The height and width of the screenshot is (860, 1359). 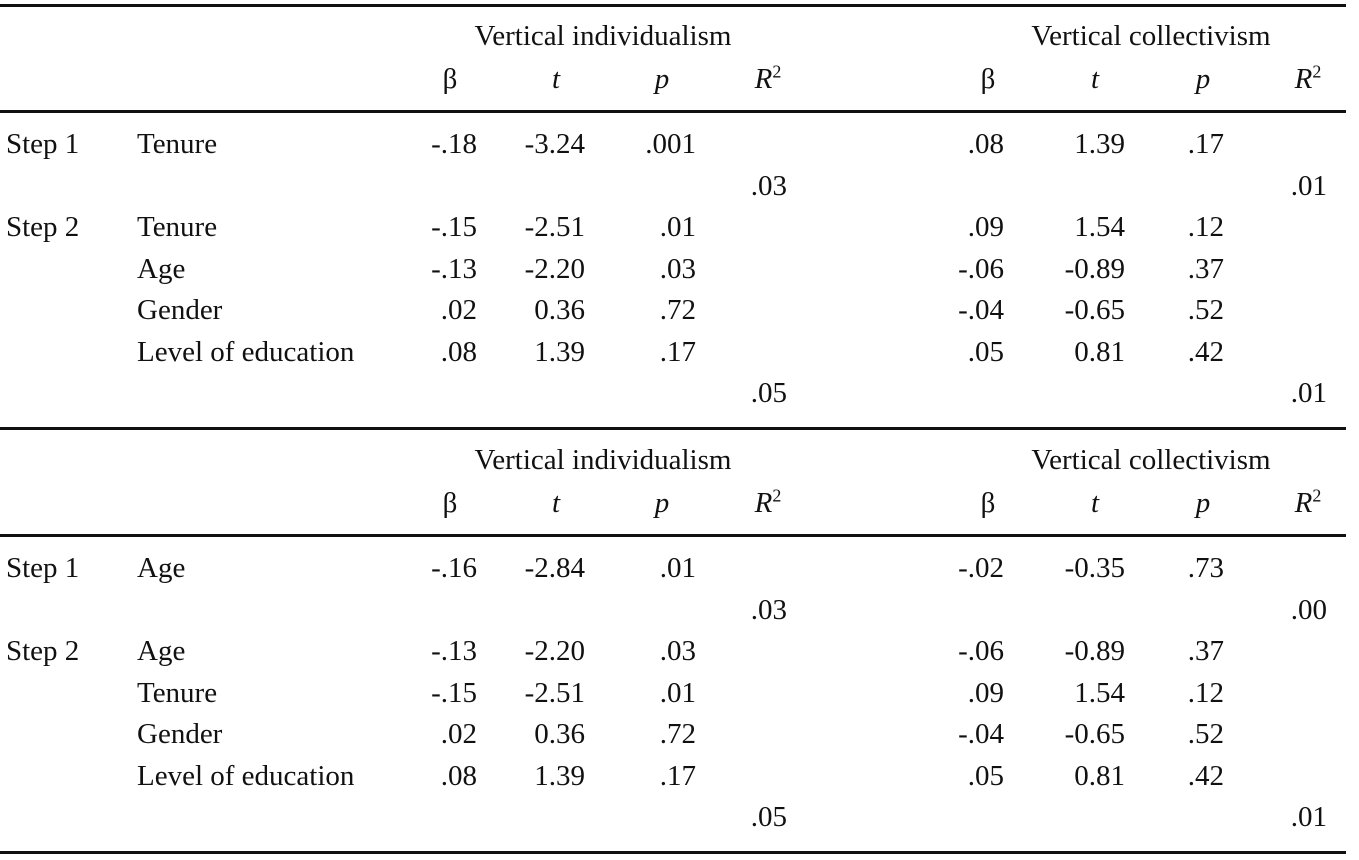 What do you see at coordinates (673, 5) in the screenshot?
I see `top-rule` at bounding box center [673, 5].